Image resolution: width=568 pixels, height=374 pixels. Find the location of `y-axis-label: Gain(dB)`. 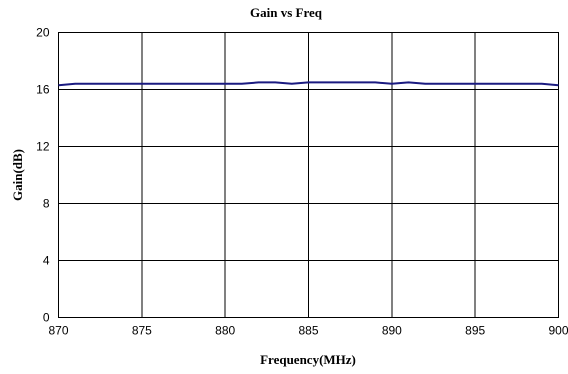

y-axis-label: Gain(dB) is located at coordinates (17, 175).